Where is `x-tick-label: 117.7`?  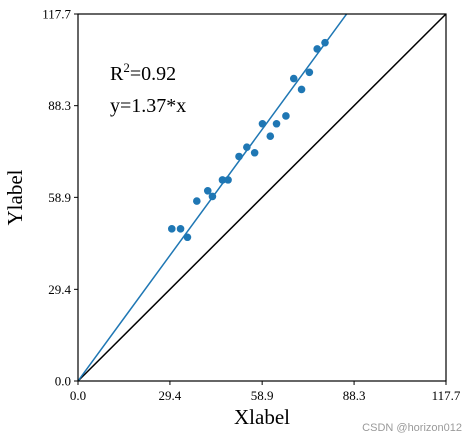
x-tick-label: 117.7 is located at coordinates (446, 395).